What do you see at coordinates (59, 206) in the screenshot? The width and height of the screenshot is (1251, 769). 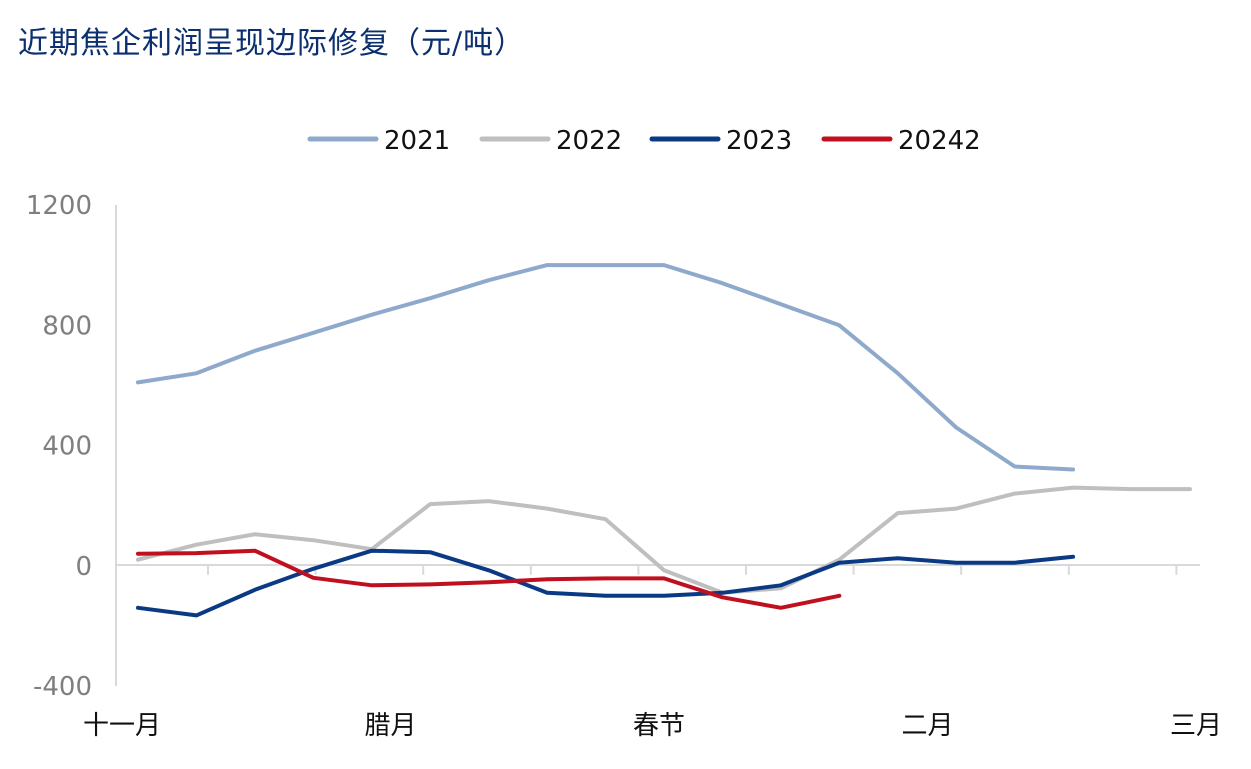 I see `y-tick-label: 1200` at bounding box center [59, 206].